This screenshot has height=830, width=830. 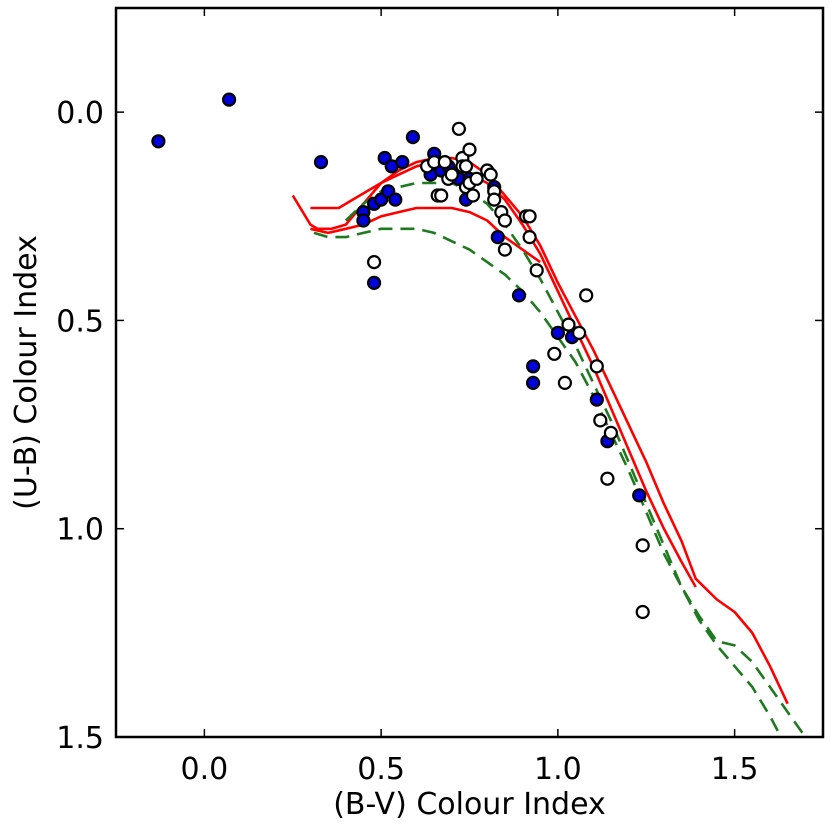 What do you see at coordinates (558, 769) in the screenshot?
I see `x-tick-label: 1.0` at bounding box center [558, 769].